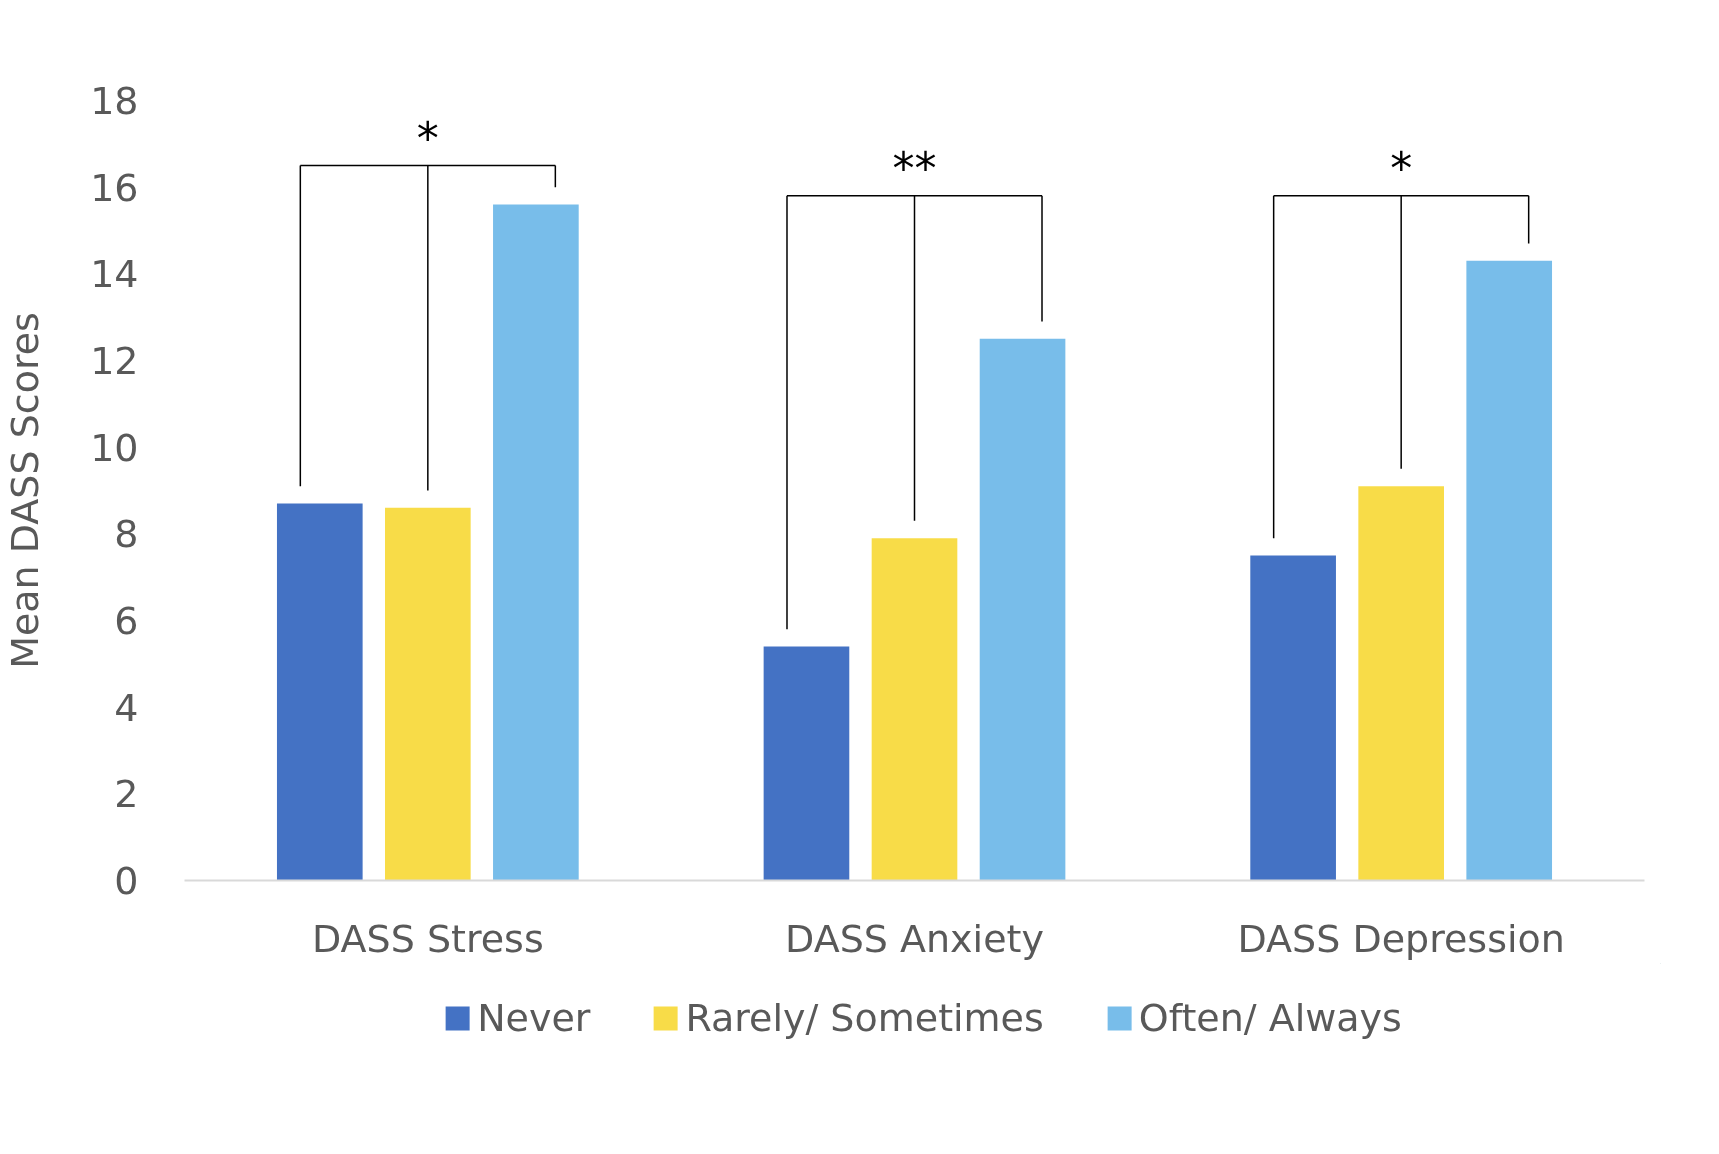 This screenshot has height=1154, width=1719. I want to click on legend-label: Never, so click(534, 1018).